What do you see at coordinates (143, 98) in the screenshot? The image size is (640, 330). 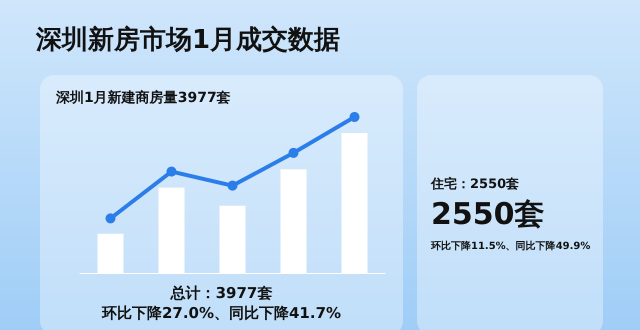 I see `chart-subtitle: 深圳1月新建商房量3977套` at bounding box center [143, 98].